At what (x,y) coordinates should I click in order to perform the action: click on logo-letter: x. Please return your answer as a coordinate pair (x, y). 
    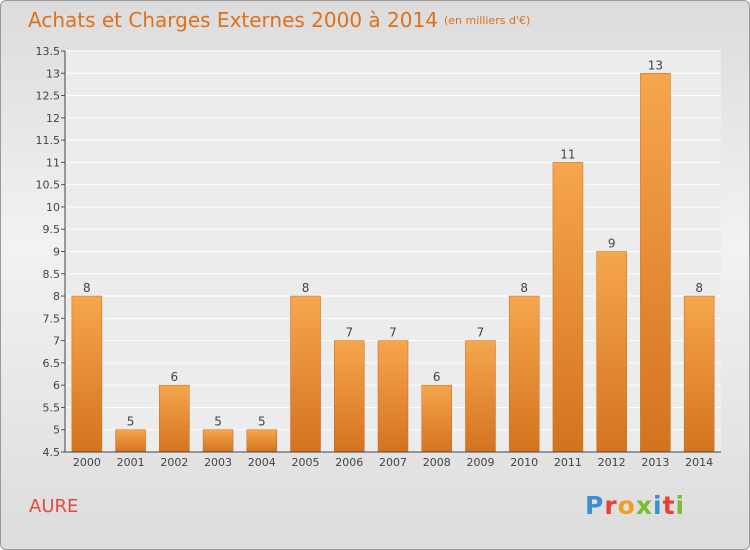
    Looking at the image, I should click on (644, 505).